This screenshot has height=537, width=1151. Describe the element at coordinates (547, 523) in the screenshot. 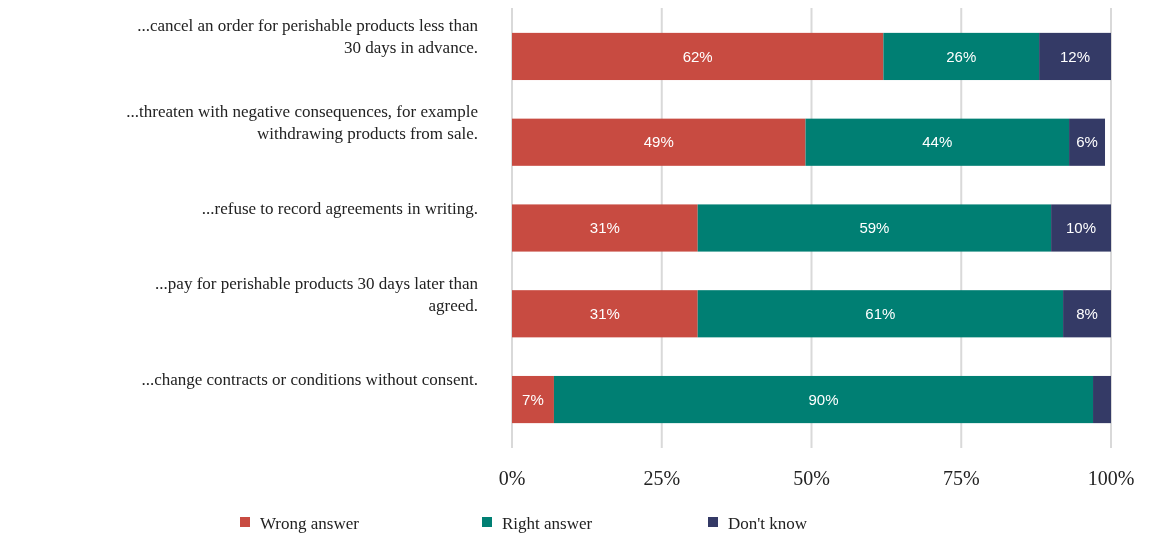

I see `legend-label: Right answer` at that location.